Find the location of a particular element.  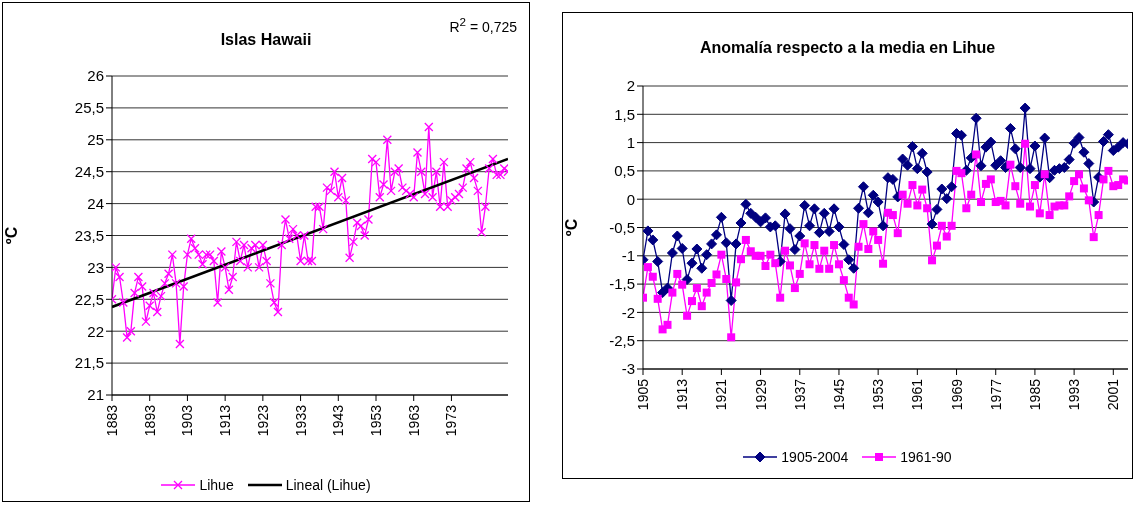

y-tick-label: 25,5 is located at coordinates (89, 108).